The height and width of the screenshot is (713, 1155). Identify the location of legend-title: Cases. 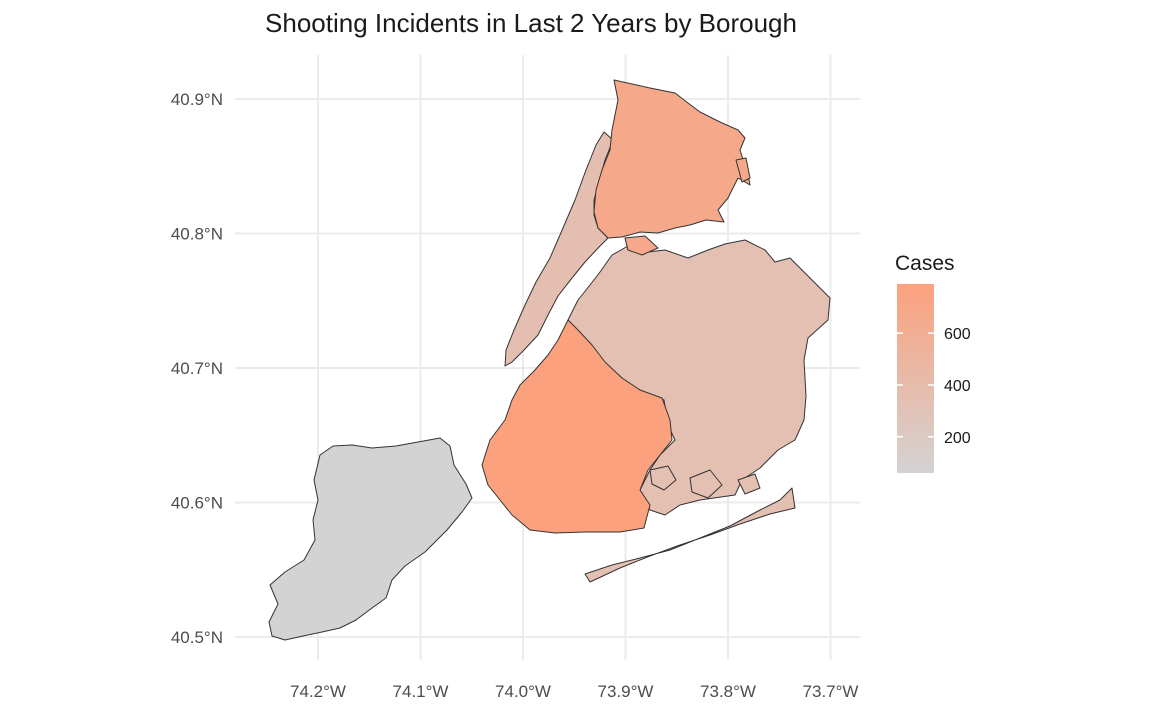
(925, 263).